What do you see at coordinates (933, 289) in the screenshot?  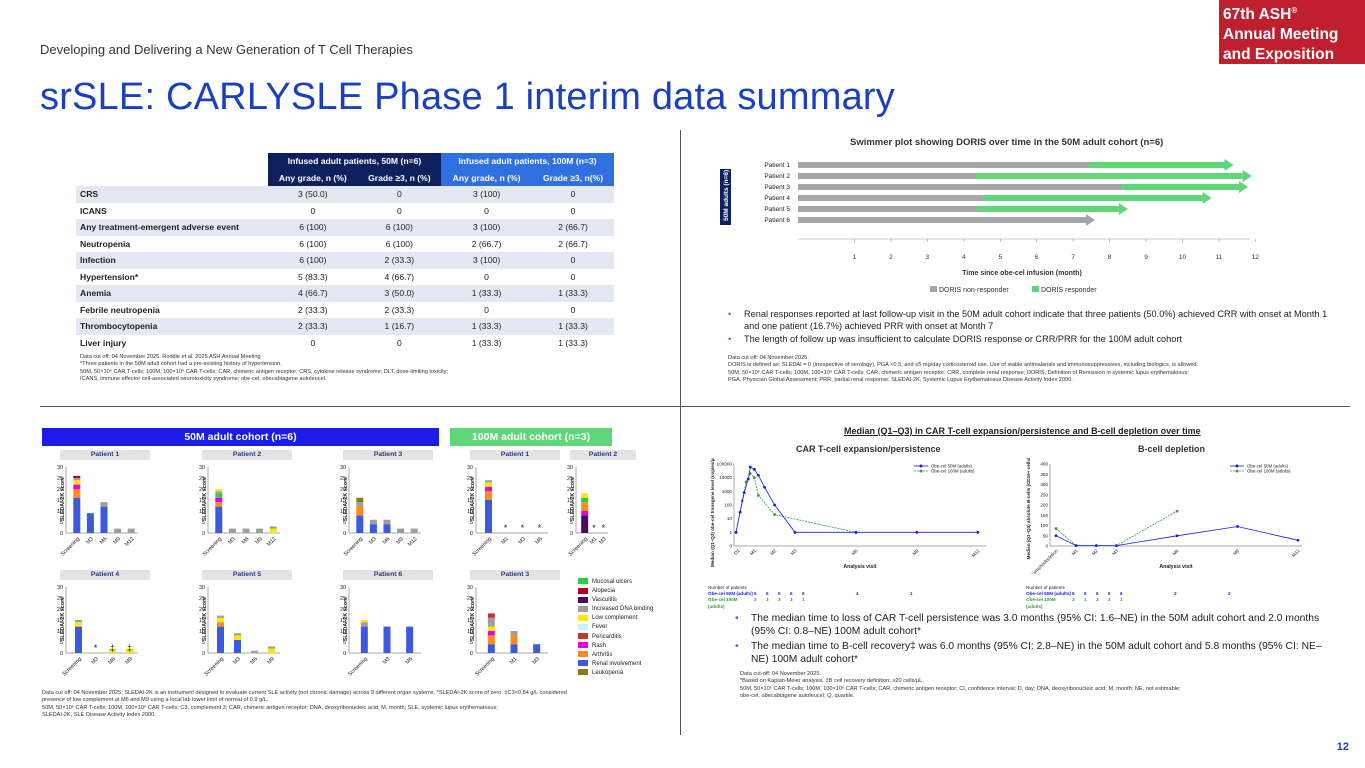 I see `legend-swatch` at bounding box center [933, 289].